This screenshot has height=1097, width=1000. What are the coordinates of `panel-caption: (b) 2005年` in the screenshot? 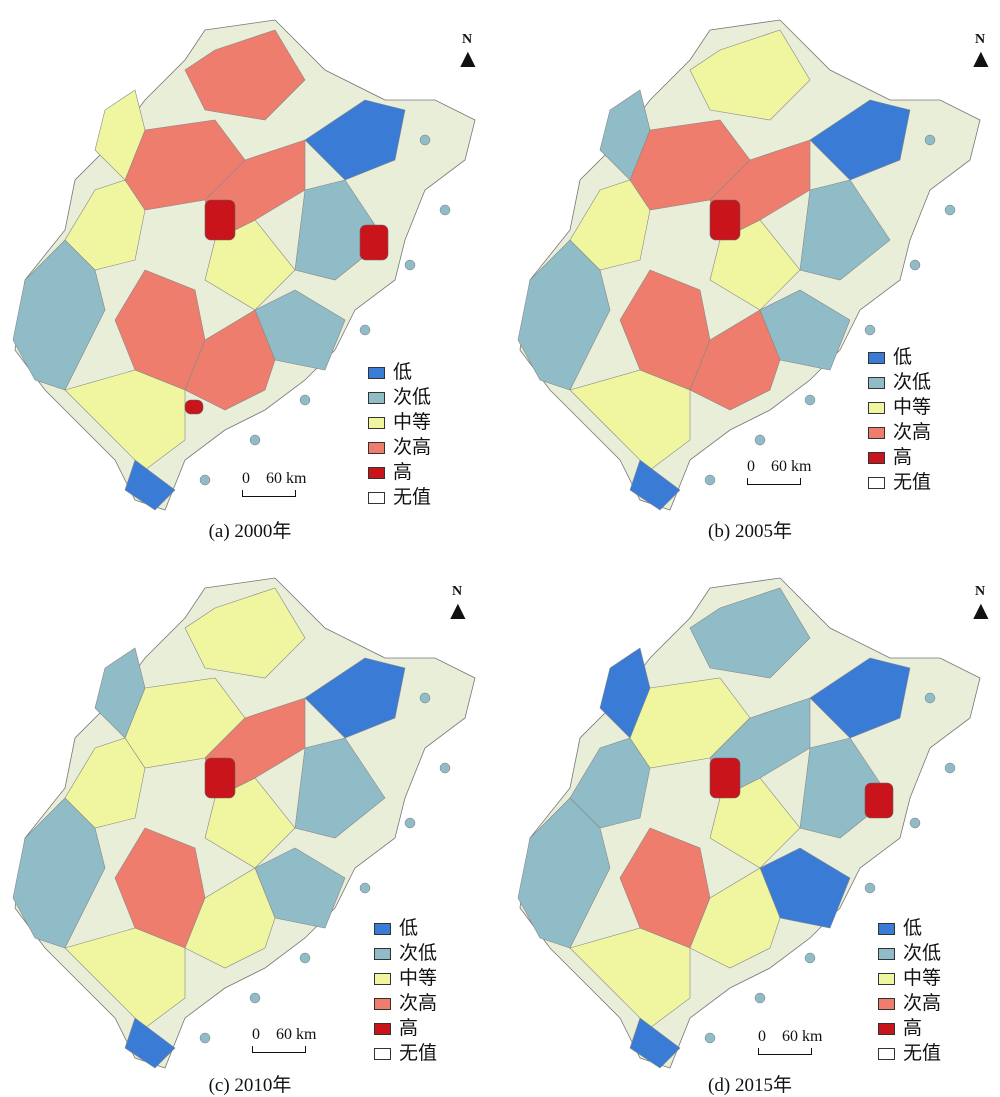 It's located at (750, 531).